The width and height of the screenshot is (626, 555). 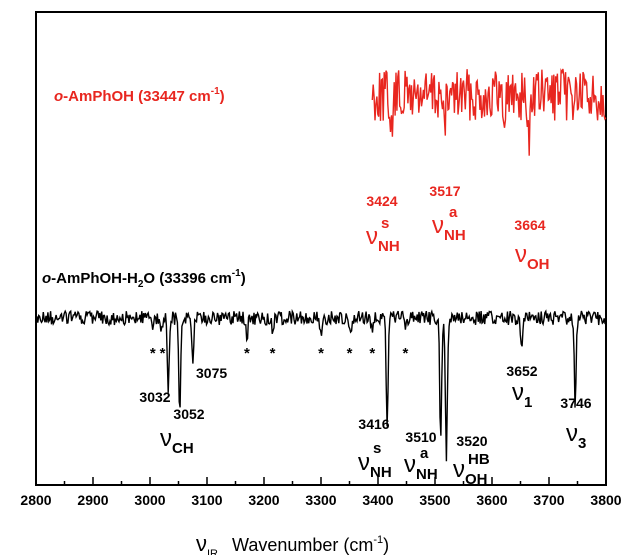 What do you see at coordinates (92, 500) in the screenshot?
I see `x-tick-label: 2900` at bounding box center [92, 500].